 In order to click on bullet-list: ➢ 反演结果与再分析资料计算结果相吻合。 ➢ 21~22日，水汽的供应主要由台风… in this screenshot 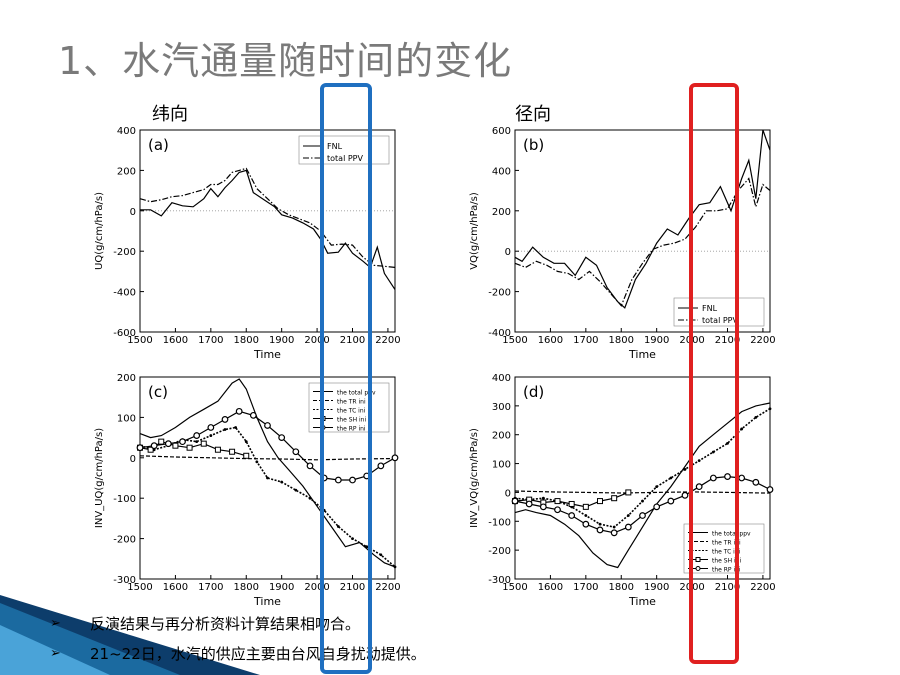, I will do `click(238, 638)`.